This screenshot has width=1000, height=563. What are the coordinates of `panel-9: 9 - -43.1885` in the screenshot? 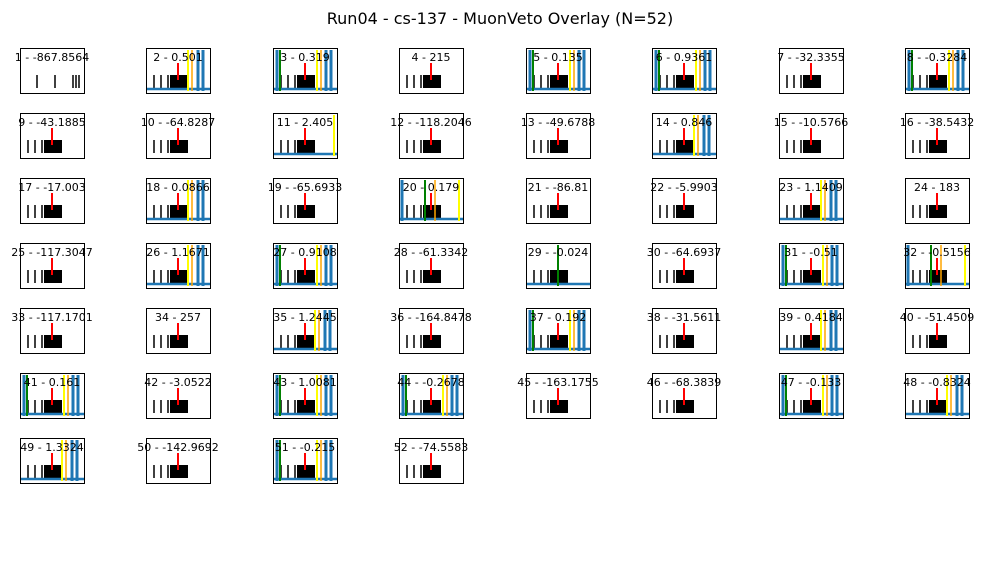 It's located at (52, 136).